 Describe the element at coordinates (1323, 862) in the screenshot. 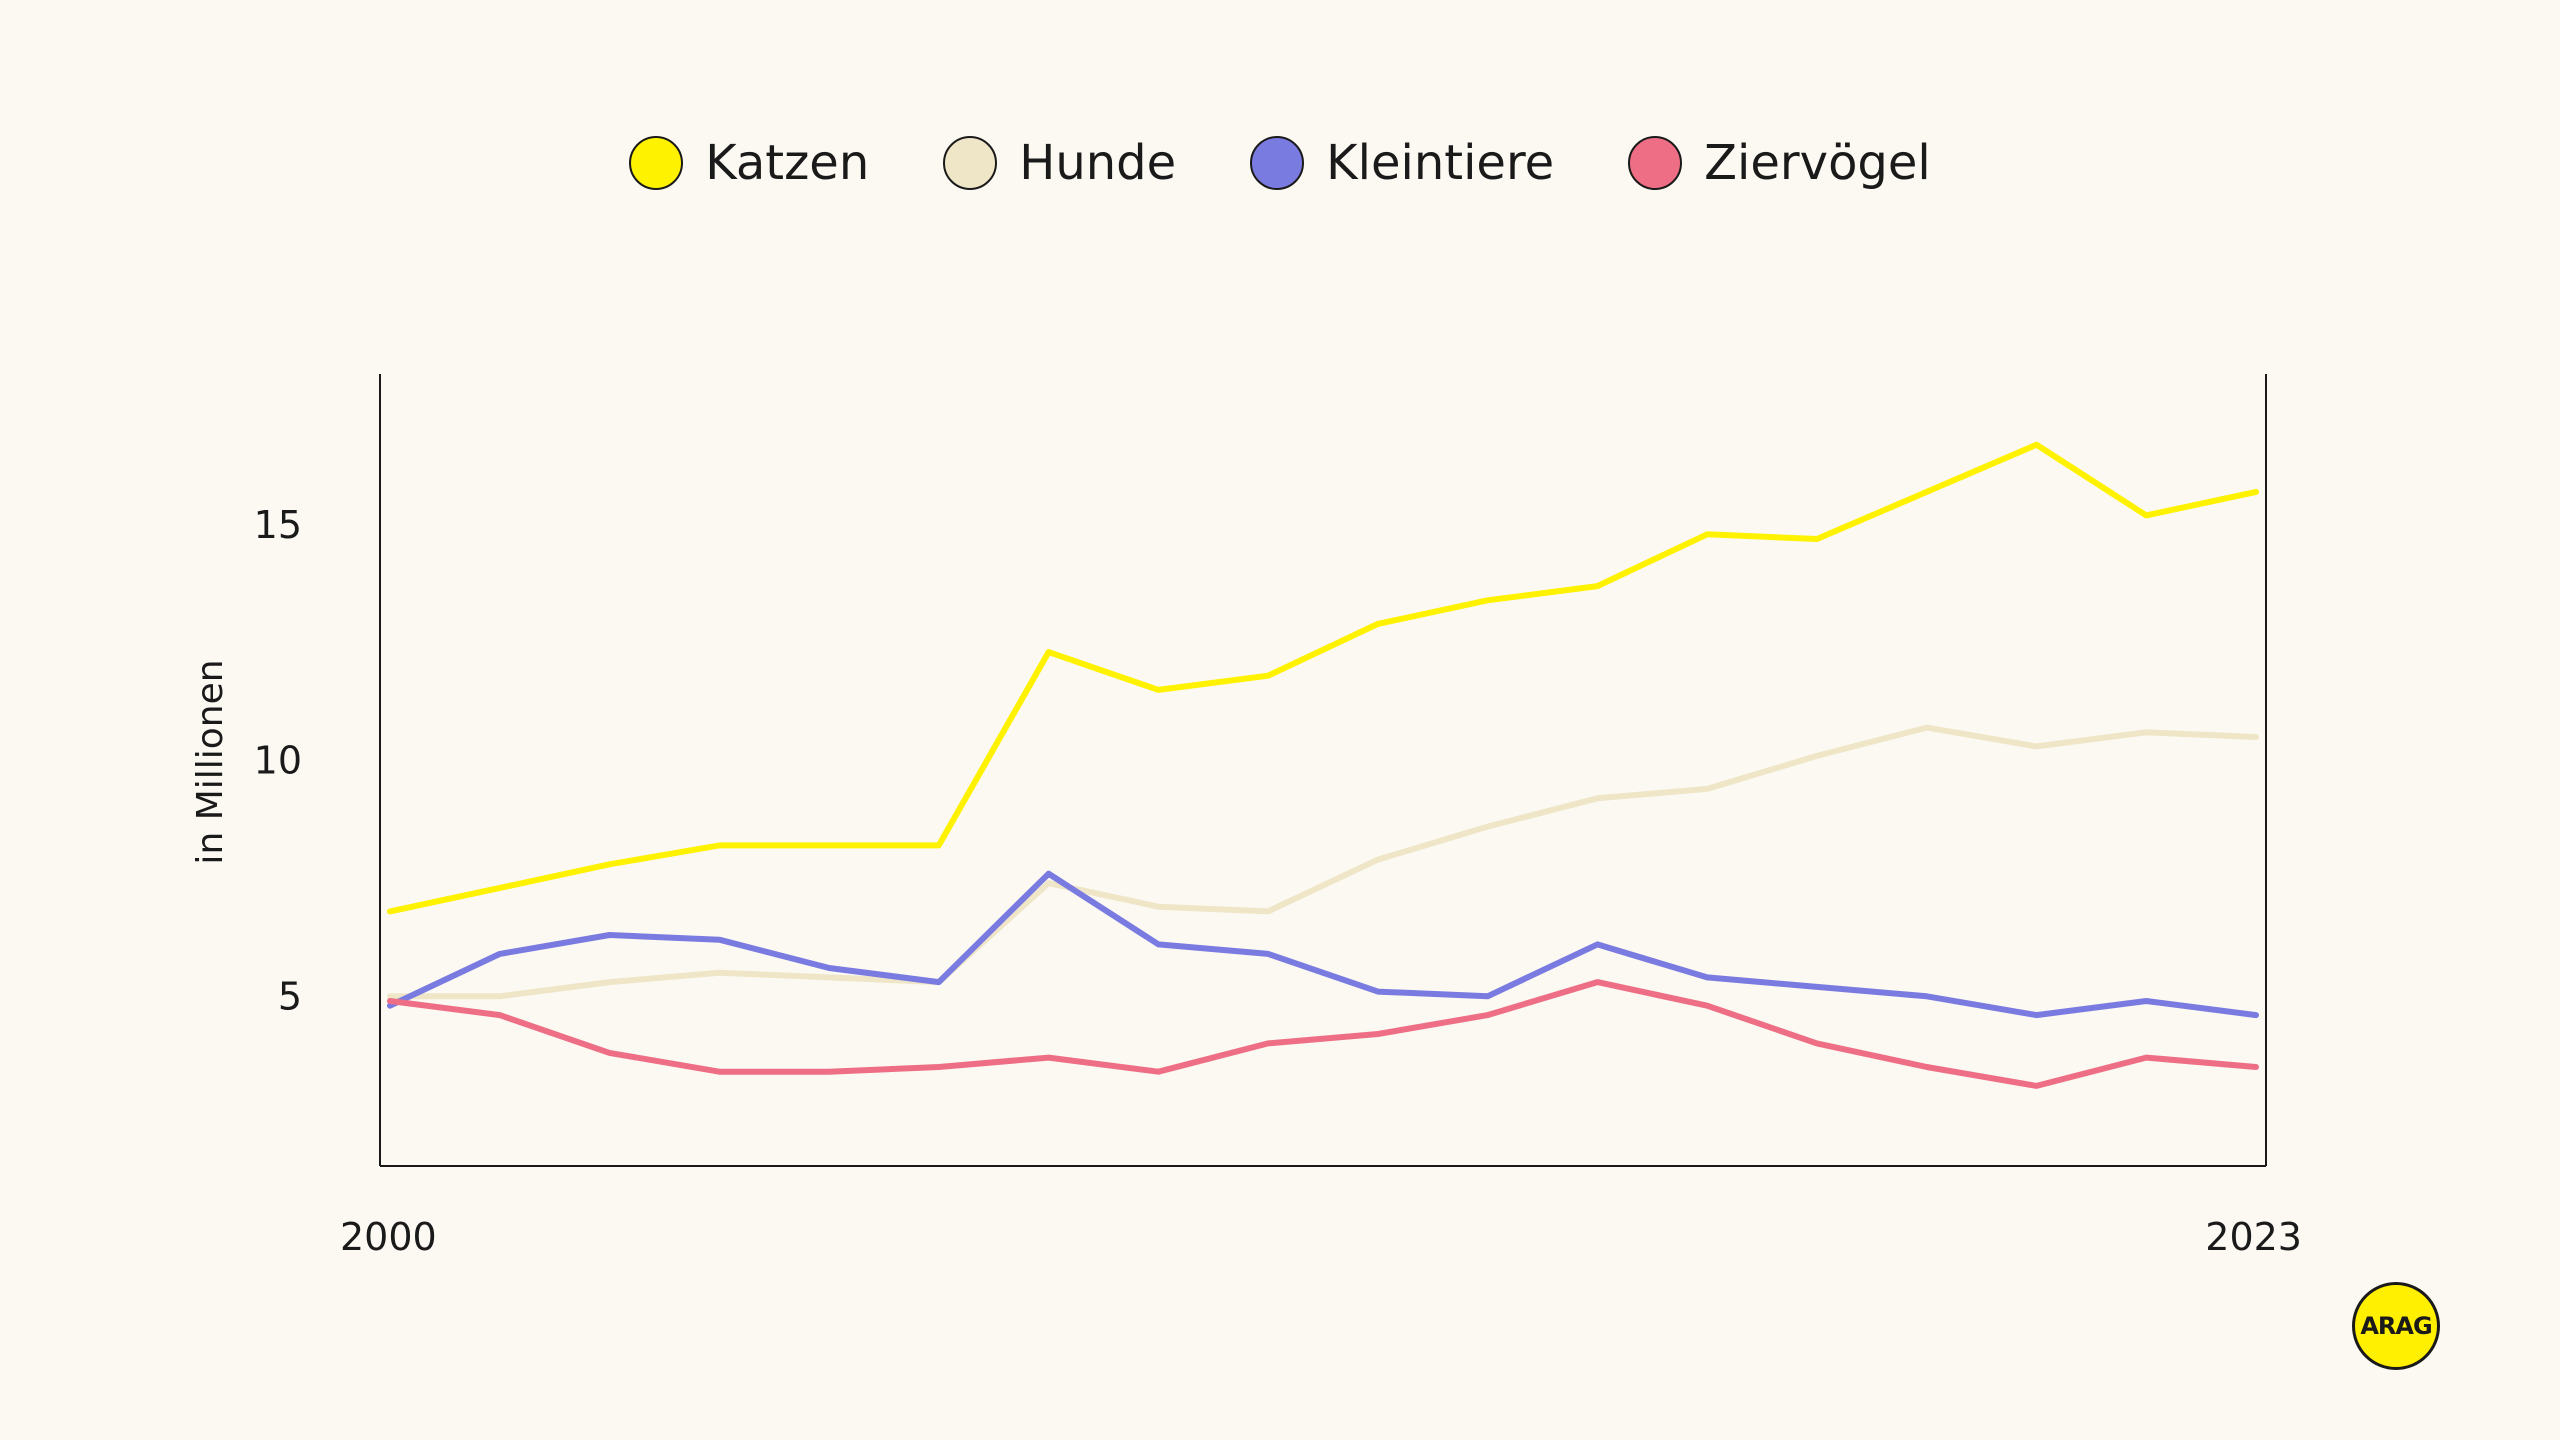

I see `series-line-hunde` at that location.